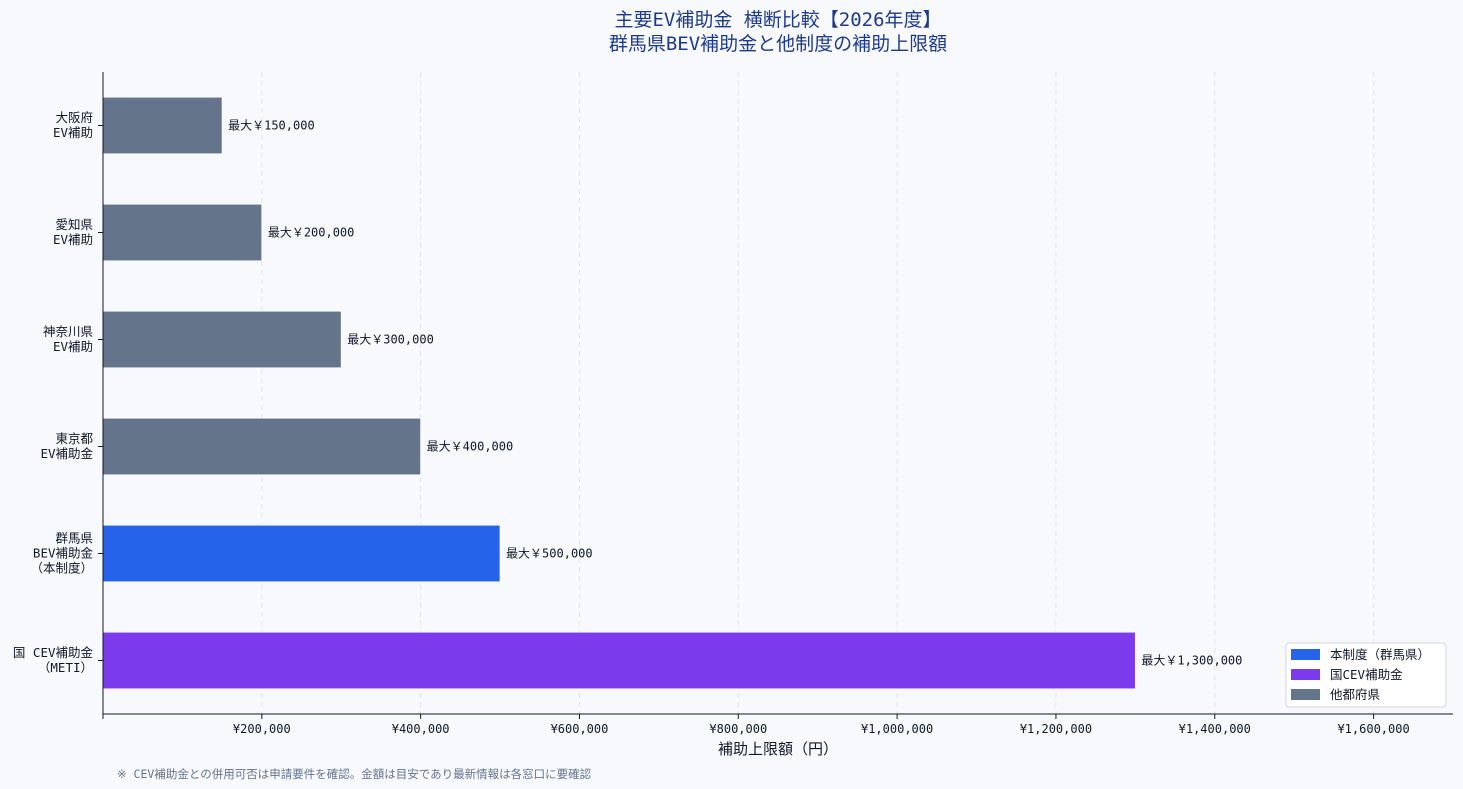 The image size is (1463, 789). I want to click on x-tick-label: ¥200,000, so click(262, 729).